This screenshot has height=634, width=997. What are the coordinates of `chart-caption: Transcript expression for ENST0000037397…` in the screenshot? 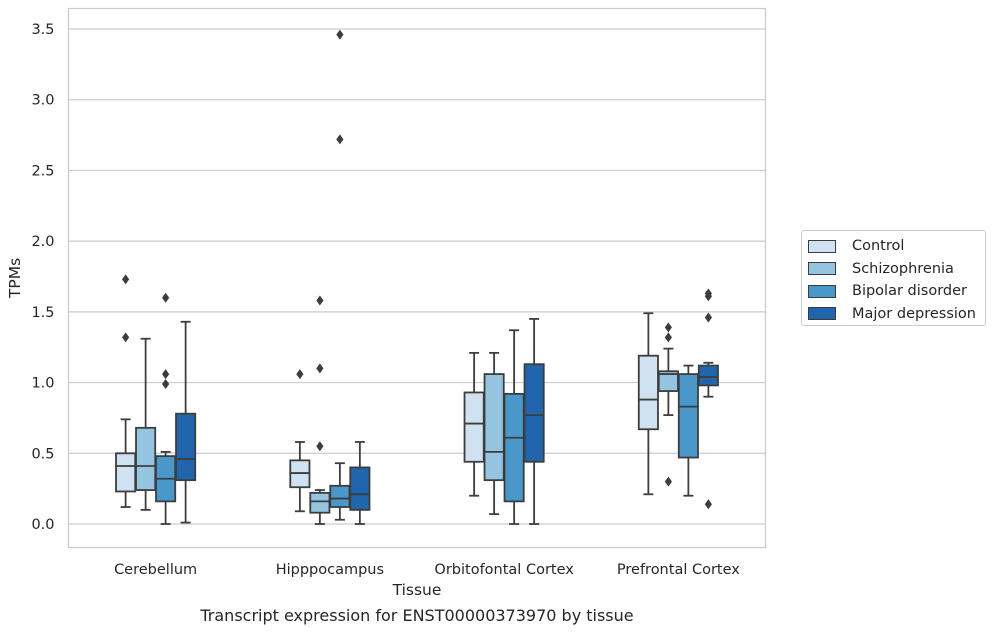 It's located at (417, 615).